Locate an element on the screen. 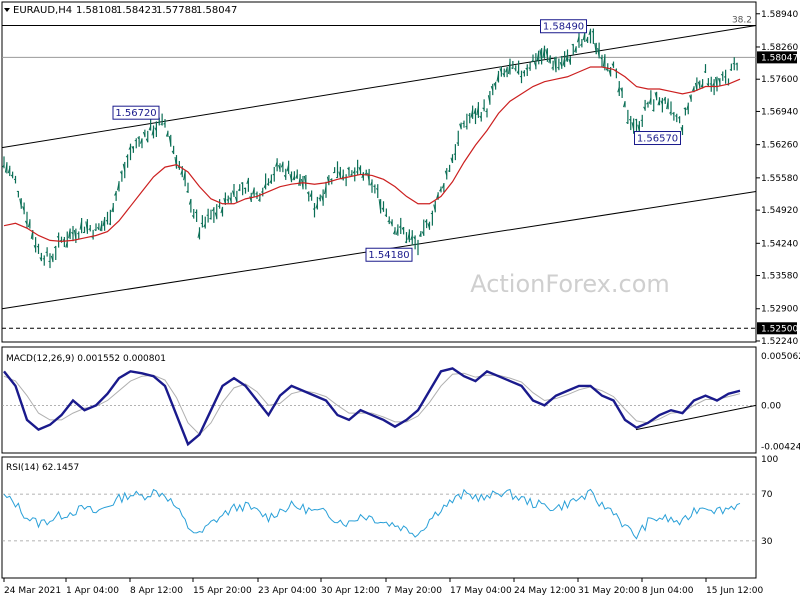  price-y-tick-label: 1.58260 is located at coordinates (779, 48).